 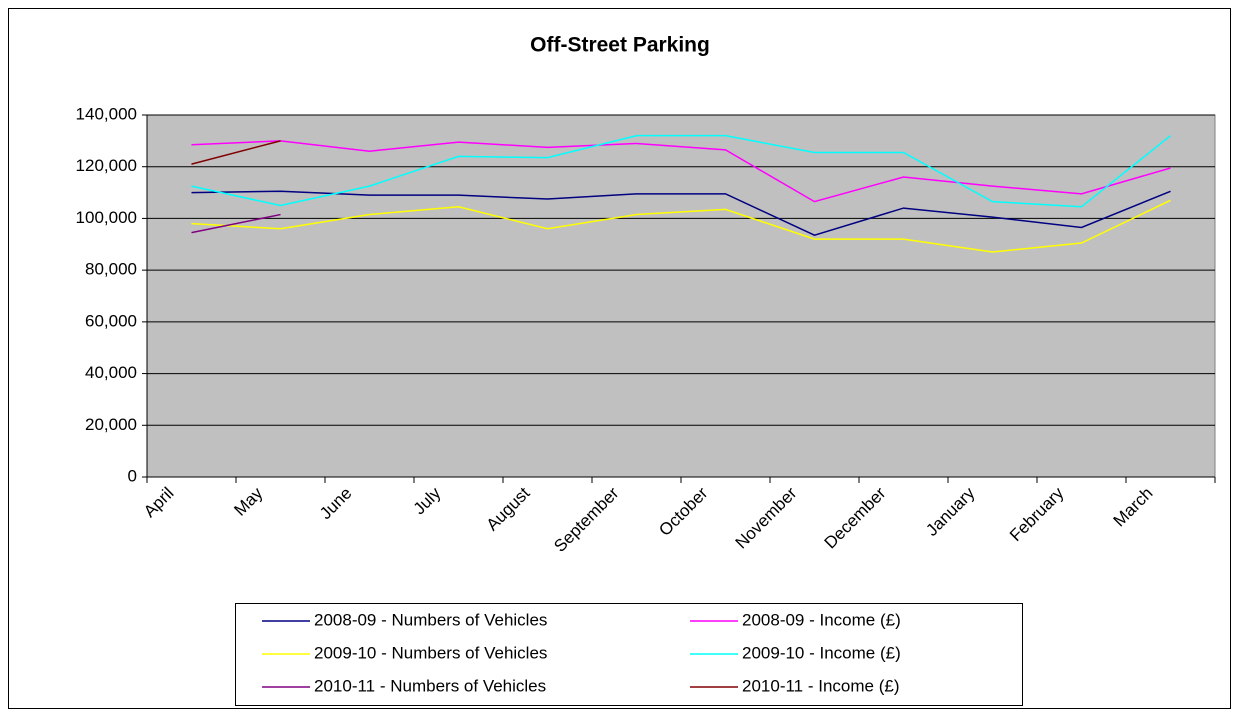 I want to click on y-tick-label: 100,000, so click(x=106, y=217).